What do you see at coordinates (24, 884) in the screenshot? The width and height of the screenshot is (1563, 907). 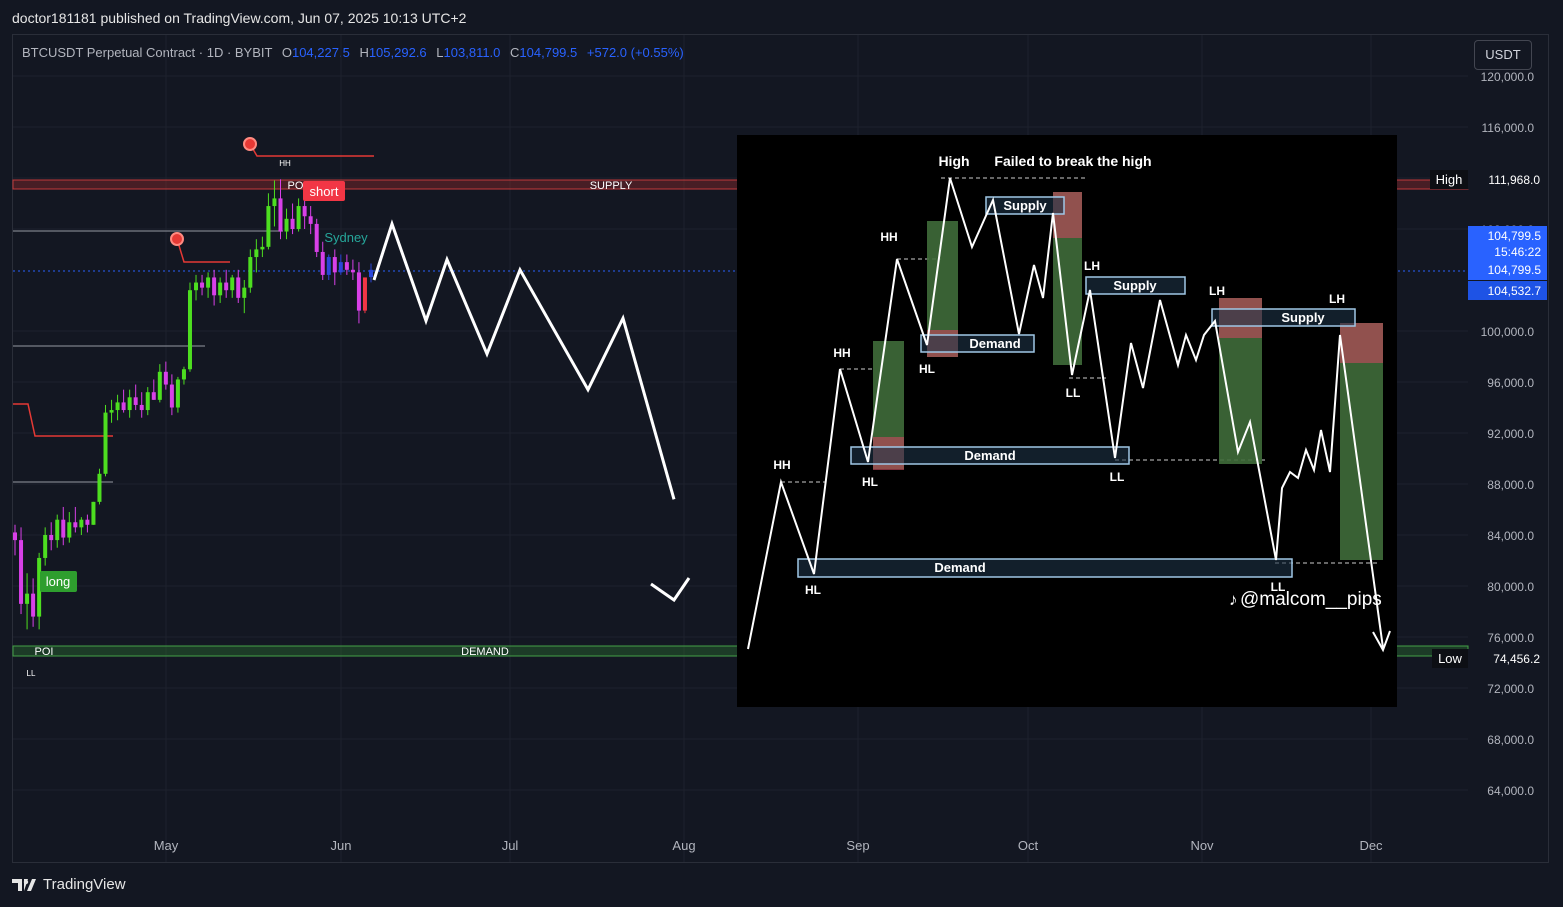 I see `tradingview-logo-icon` at bounding box center [24, 884].